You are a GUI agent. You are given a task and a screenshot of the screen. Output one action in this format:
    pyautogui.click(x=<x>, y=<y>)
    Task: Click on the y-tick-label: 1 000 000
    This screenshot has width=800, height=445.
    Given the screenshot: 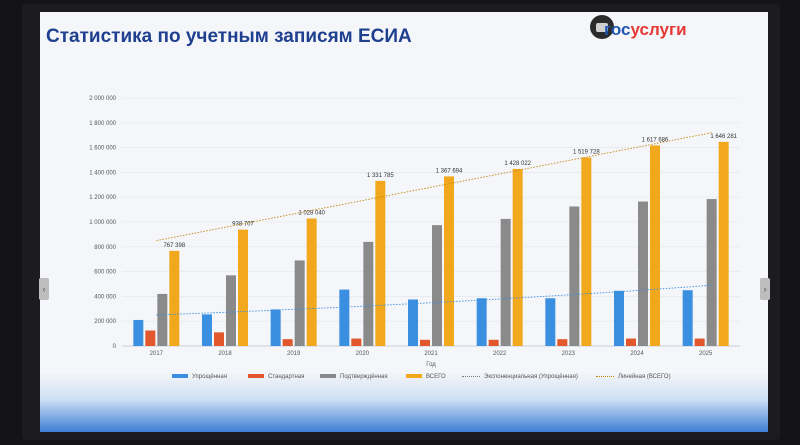 What is the action you would take?
    pyautogui.click(x=102, y=223)
    